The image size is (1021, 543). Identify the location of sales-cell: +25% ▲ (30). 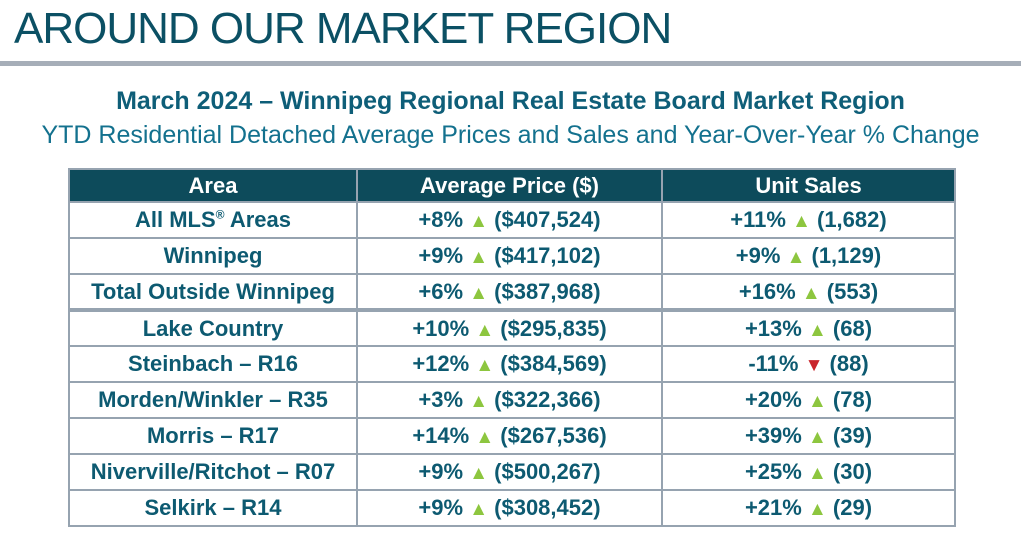
(808, 472).